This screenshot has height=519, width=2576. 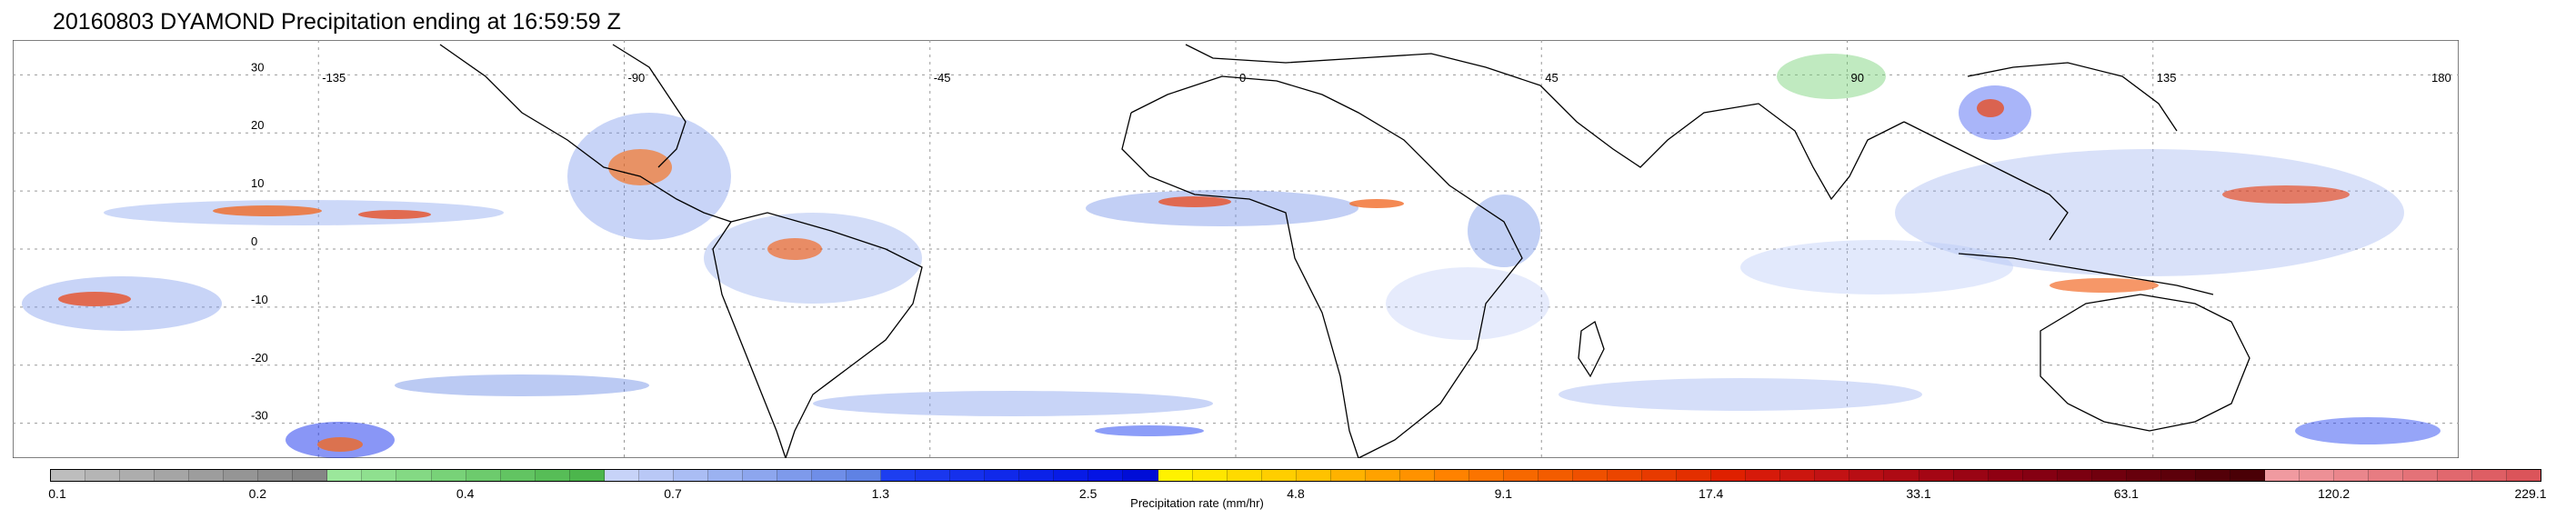 What do you see at coordinates (2126, 493) in the screenshot?
I see `colorbar-tick-label: 63.1` at bounding box center [2126, 493].